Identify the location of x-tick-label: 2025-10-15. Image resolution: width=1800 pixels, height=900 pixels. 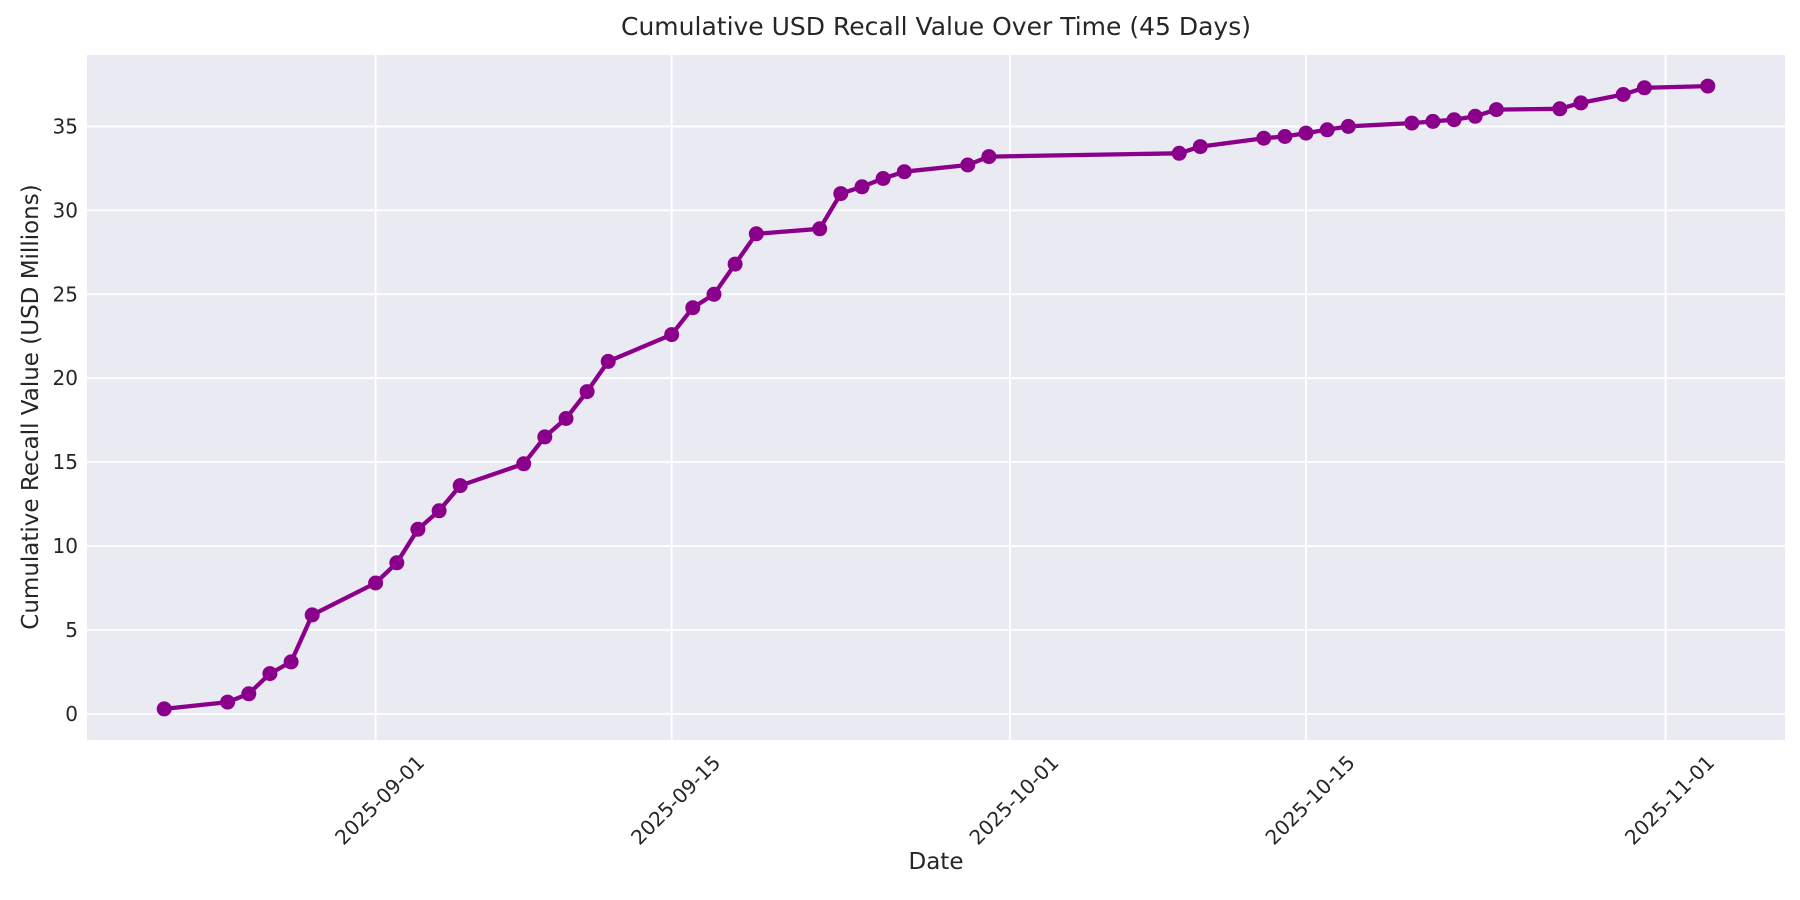
(1309, 799).